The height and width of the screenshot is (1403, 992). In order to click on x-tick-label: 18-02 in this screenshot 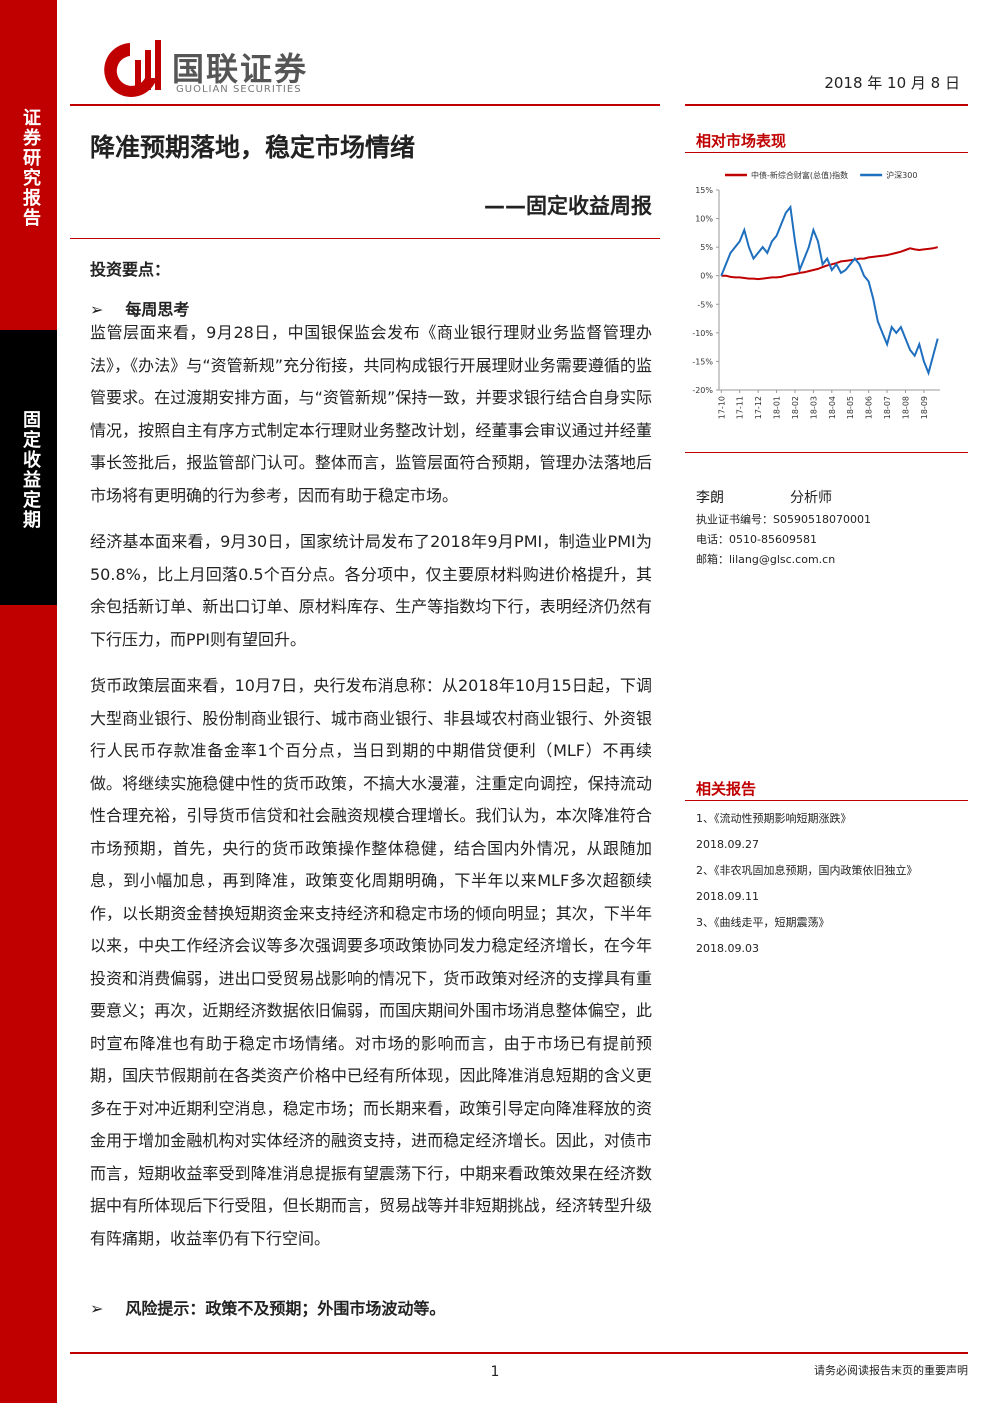, I will do `click(795, 407)`.